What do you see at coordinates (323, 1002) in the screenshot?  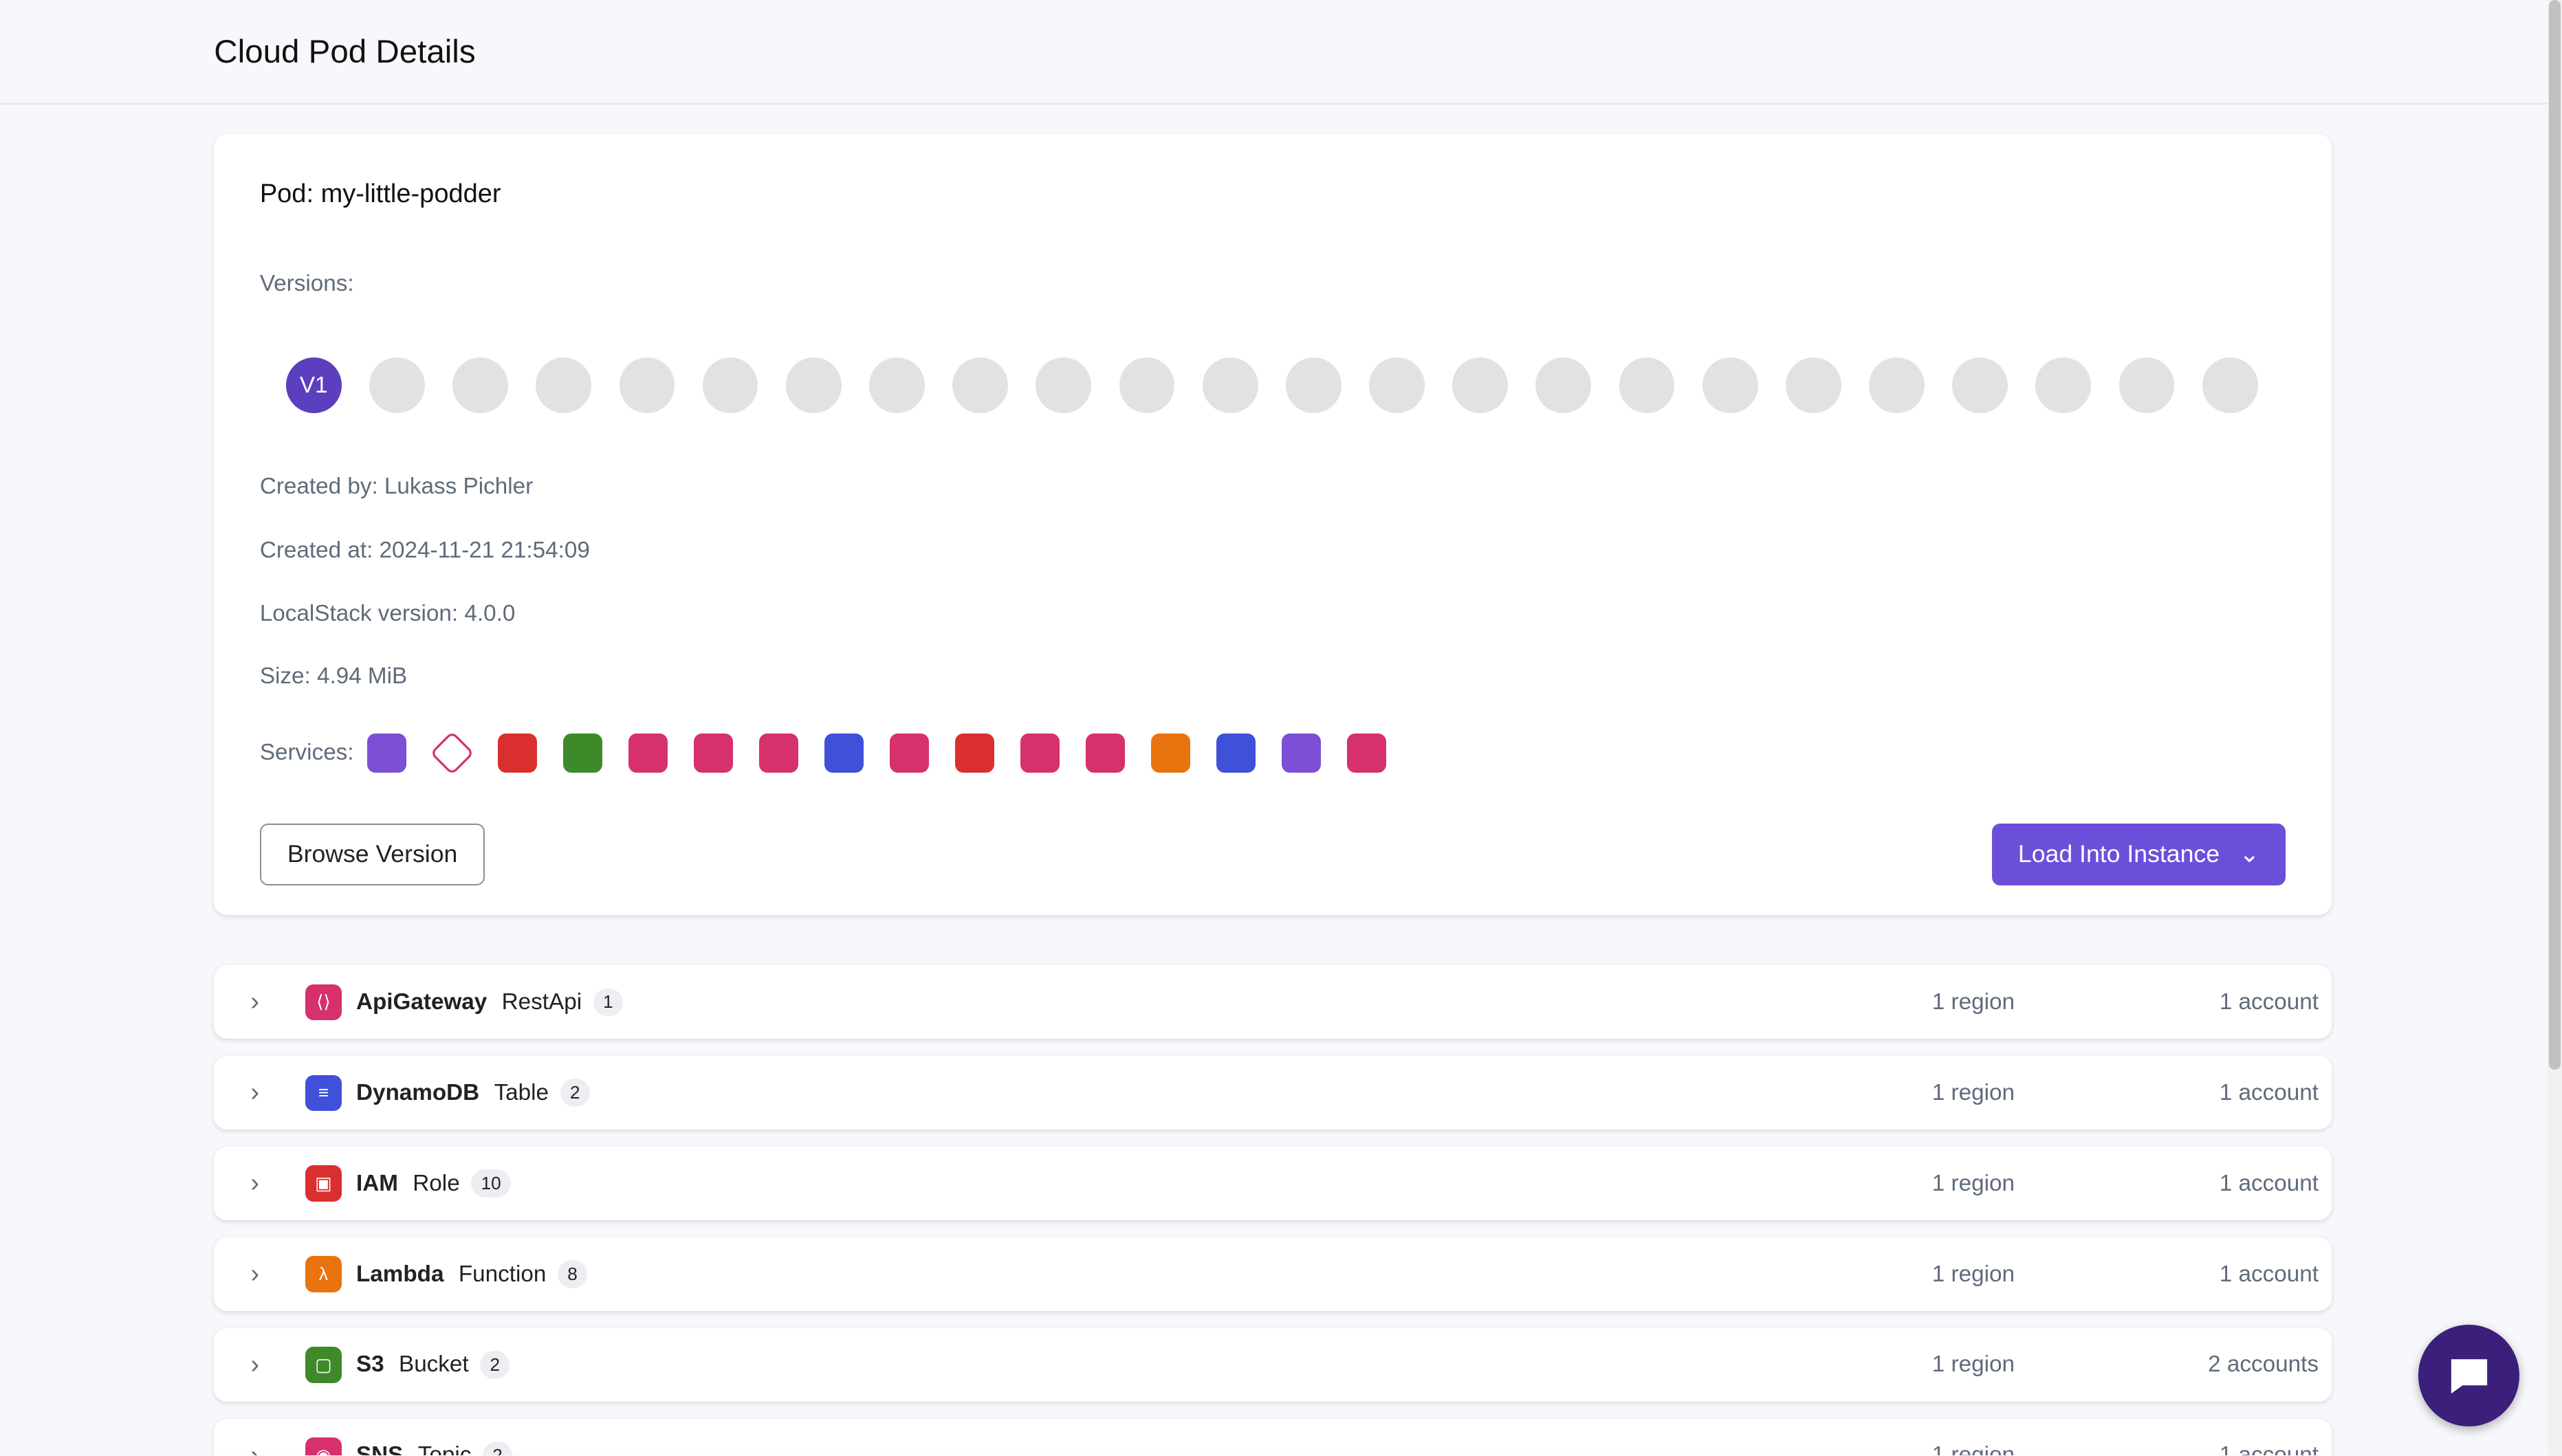 I see `apigateway-icon: ⟨⟩` at bounding box center [323, 1002].